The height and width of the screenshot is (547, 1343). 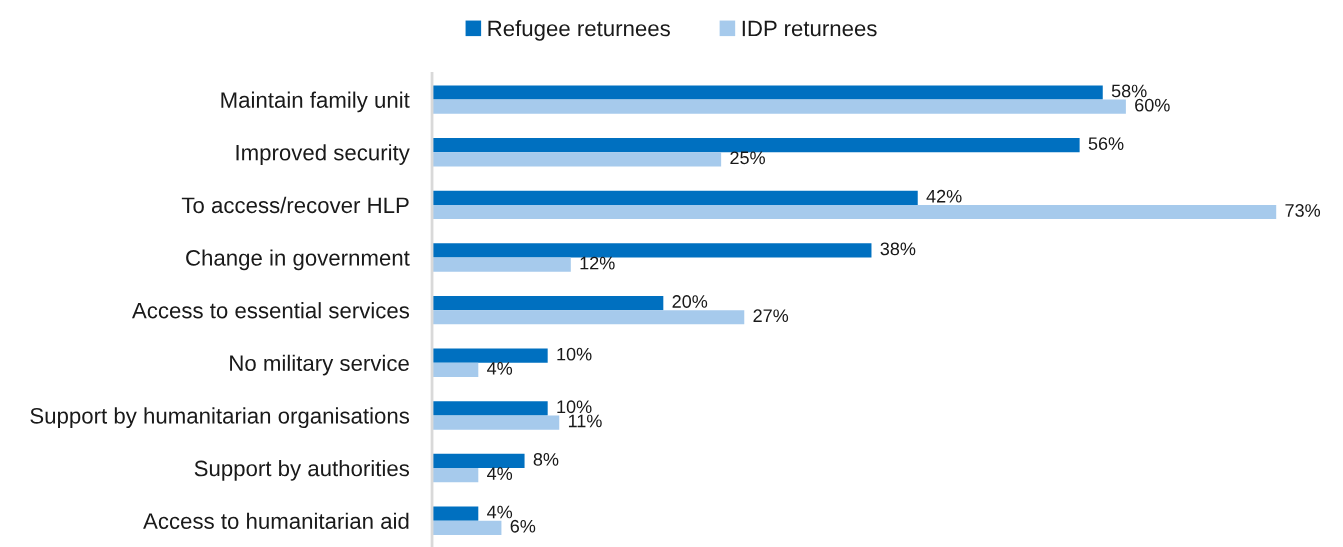 What do you see at coordinates (898, 249) in the screenshot?
I see `data-label: 38%` at bounding box center [898, 249].